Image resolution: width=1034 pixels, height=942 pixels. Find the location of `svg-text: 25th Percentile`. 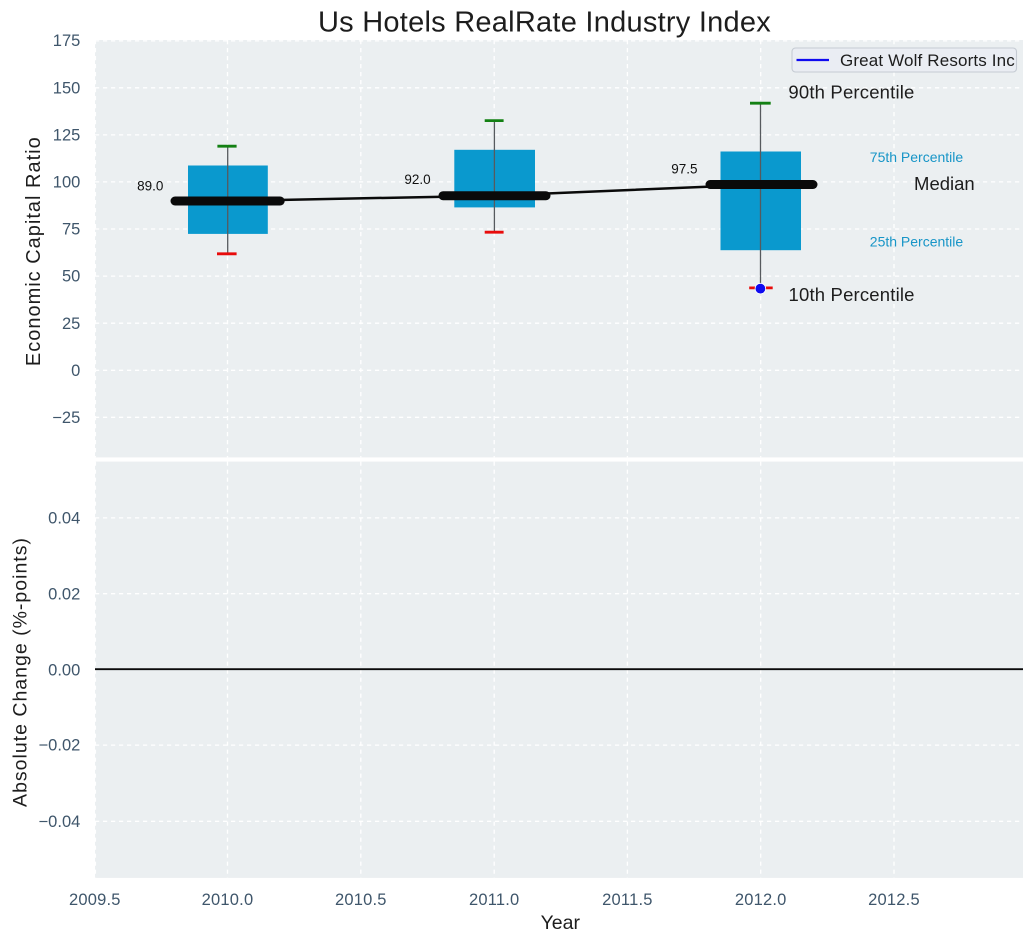

svg-text: 25th Percentile is located at coordinates (917, 241).